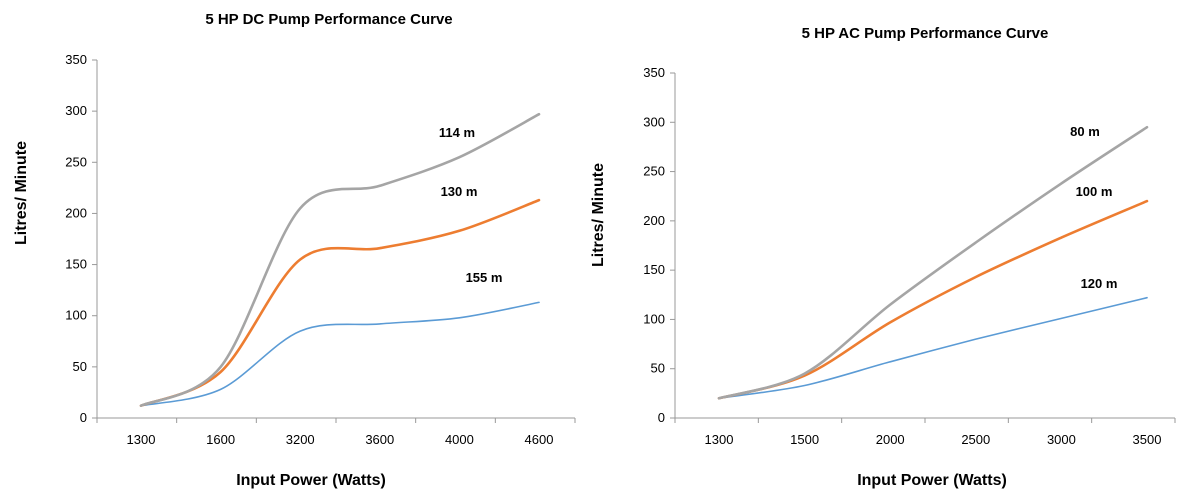  Describe the element at coordinates (975, 439) in the screenshot. I see `ac-x-tick-label: 2500` at that location.